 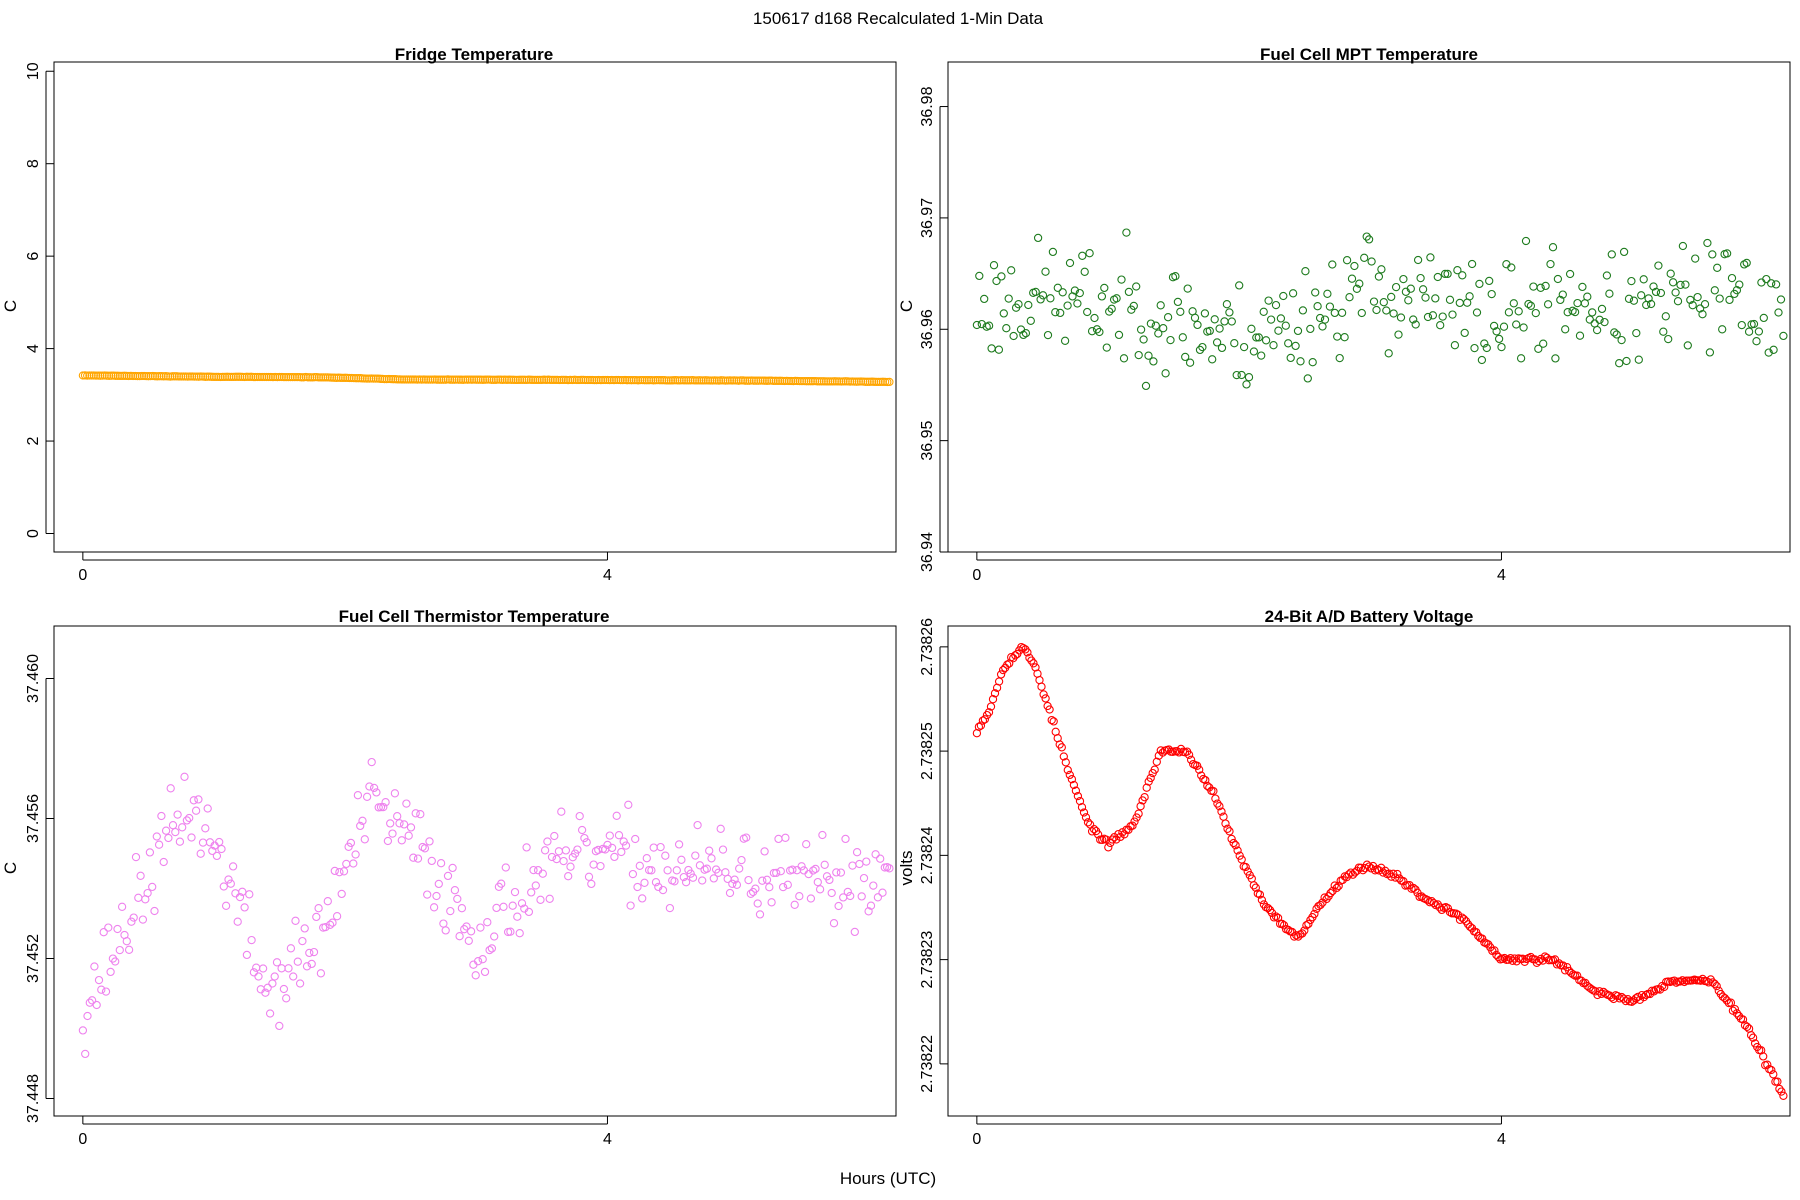 I want to click on y-axis-label: volts, so click(x=906, y=868).